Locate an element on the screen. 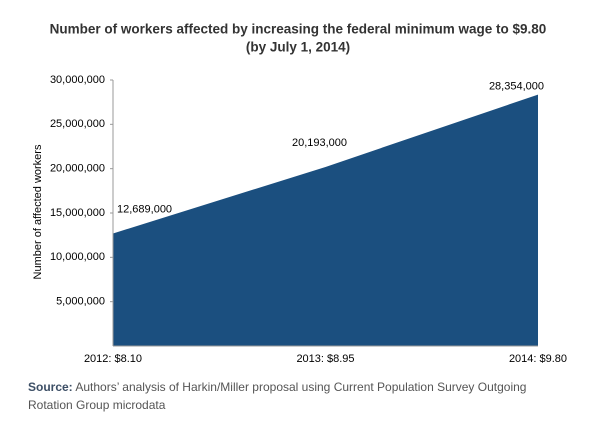 The image size is (597, 423). y-tick-label: 20,000,000 is located at coordinates (77, 169).